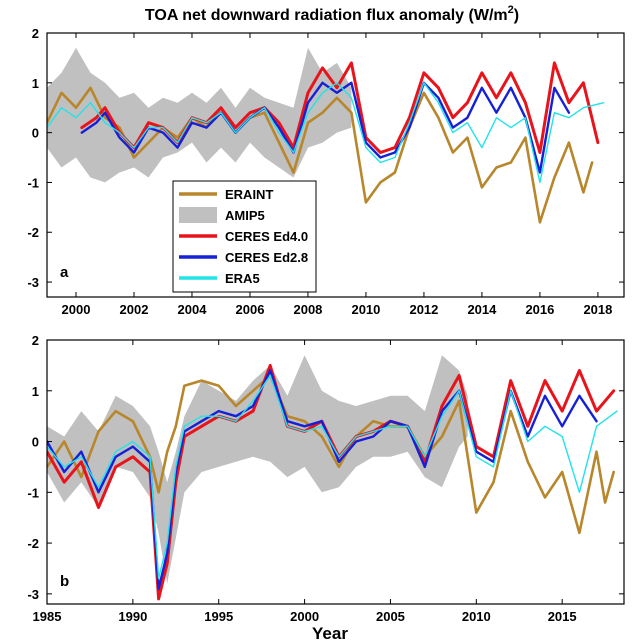 The image size is (635, 643). What do you see at coordinates (266, 236) in the screenshot?
I see `legend-label-ceres-ed4-0: CERES Ed4.0` at bounding box center [266, 236].